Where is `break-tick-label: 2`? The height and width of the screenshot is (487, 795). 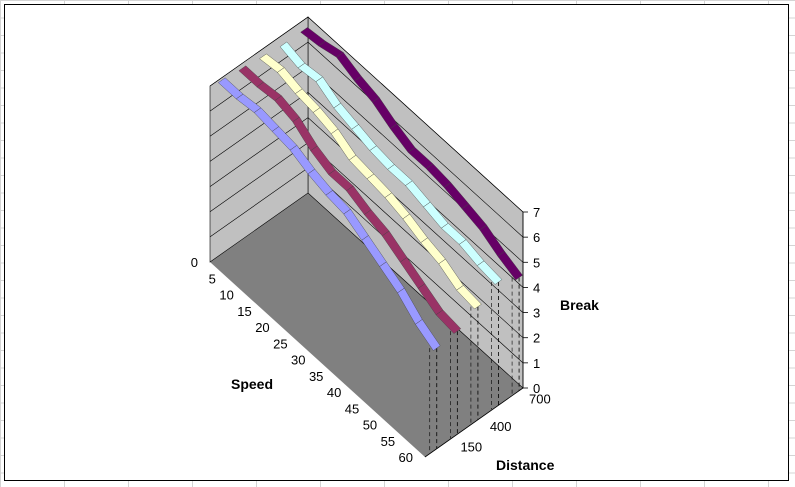 break-tick-label: 2 is located at coordinates (536, 338).